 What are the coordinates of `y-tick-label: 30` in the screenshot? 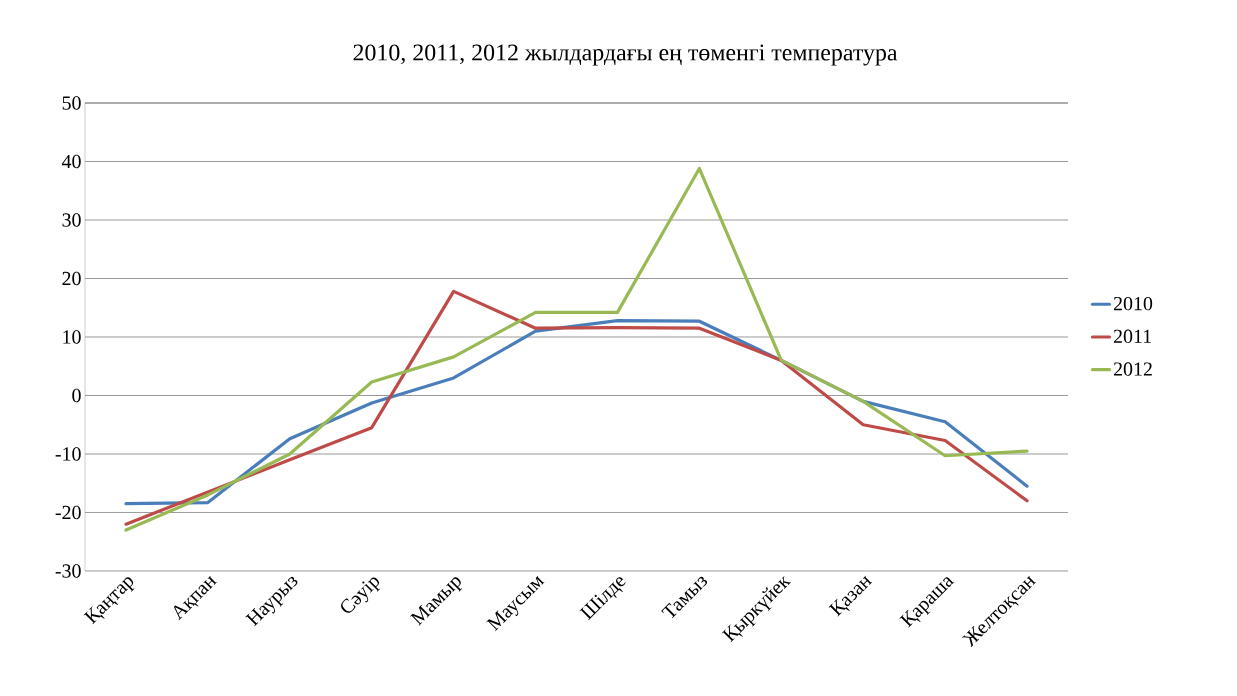 It's located at (71, 220).